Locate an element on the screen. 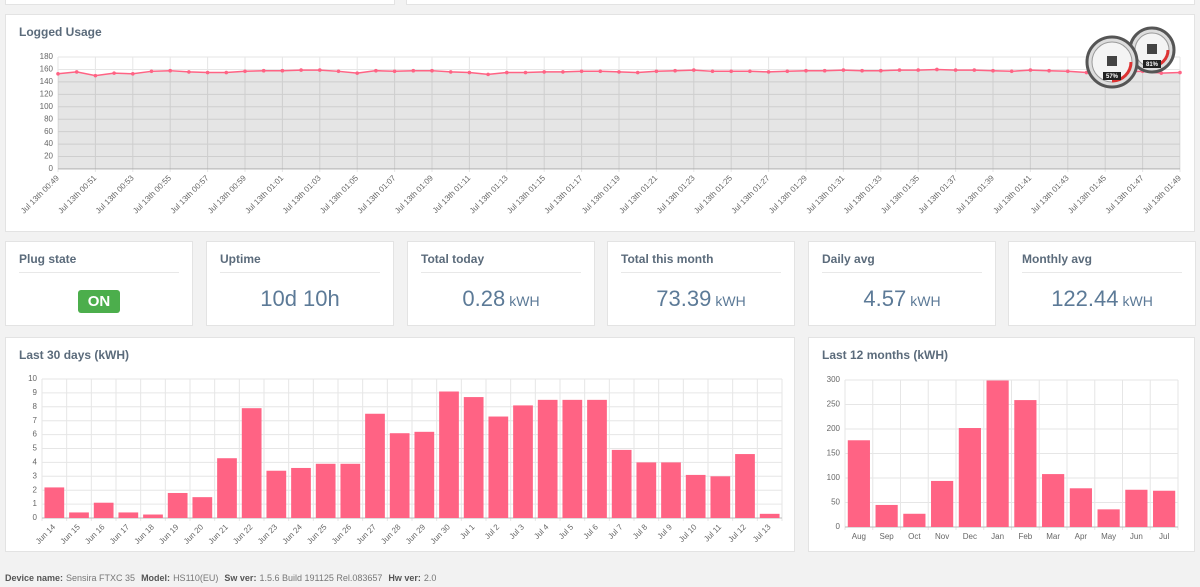 This screenshot has height=587, width=1200. y-tick-label: 100 is located at coordinates (834, 477).